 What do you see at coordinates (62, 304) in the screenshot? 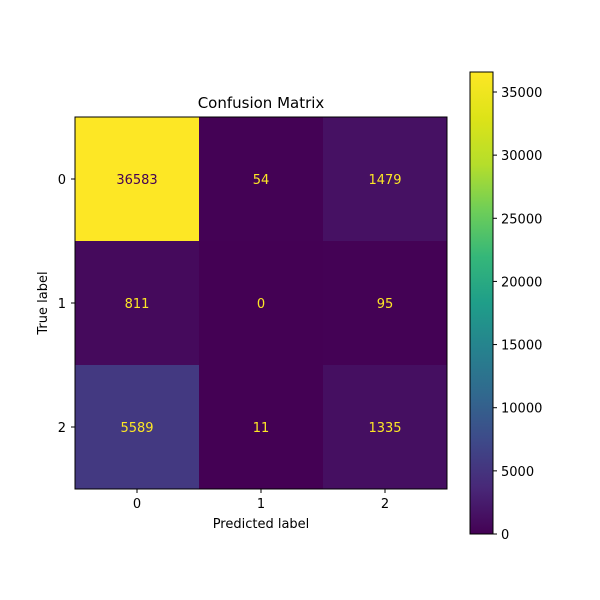
I see `y-tick-label: 1` at bounding box center [62, 304].